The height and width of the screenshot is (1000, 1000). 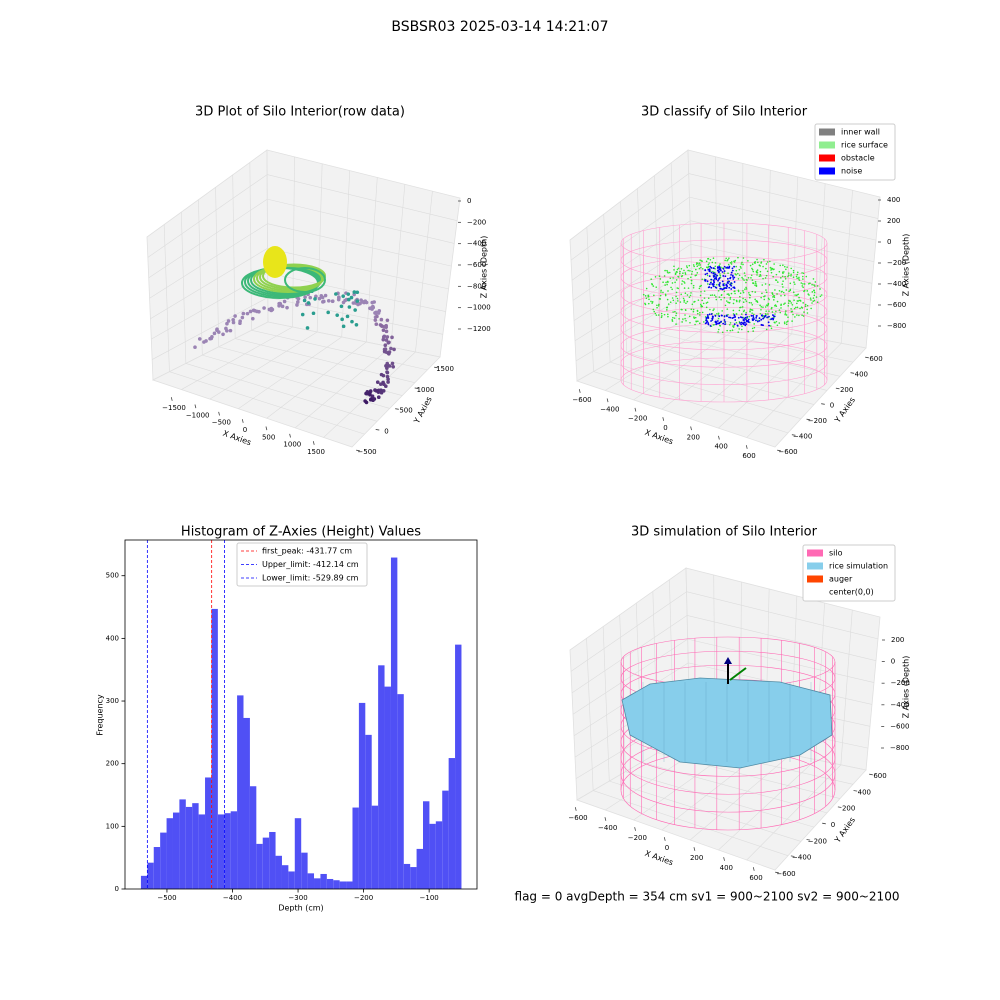 I want to click on z-tick-label: −400, so click(x=476, y=244).